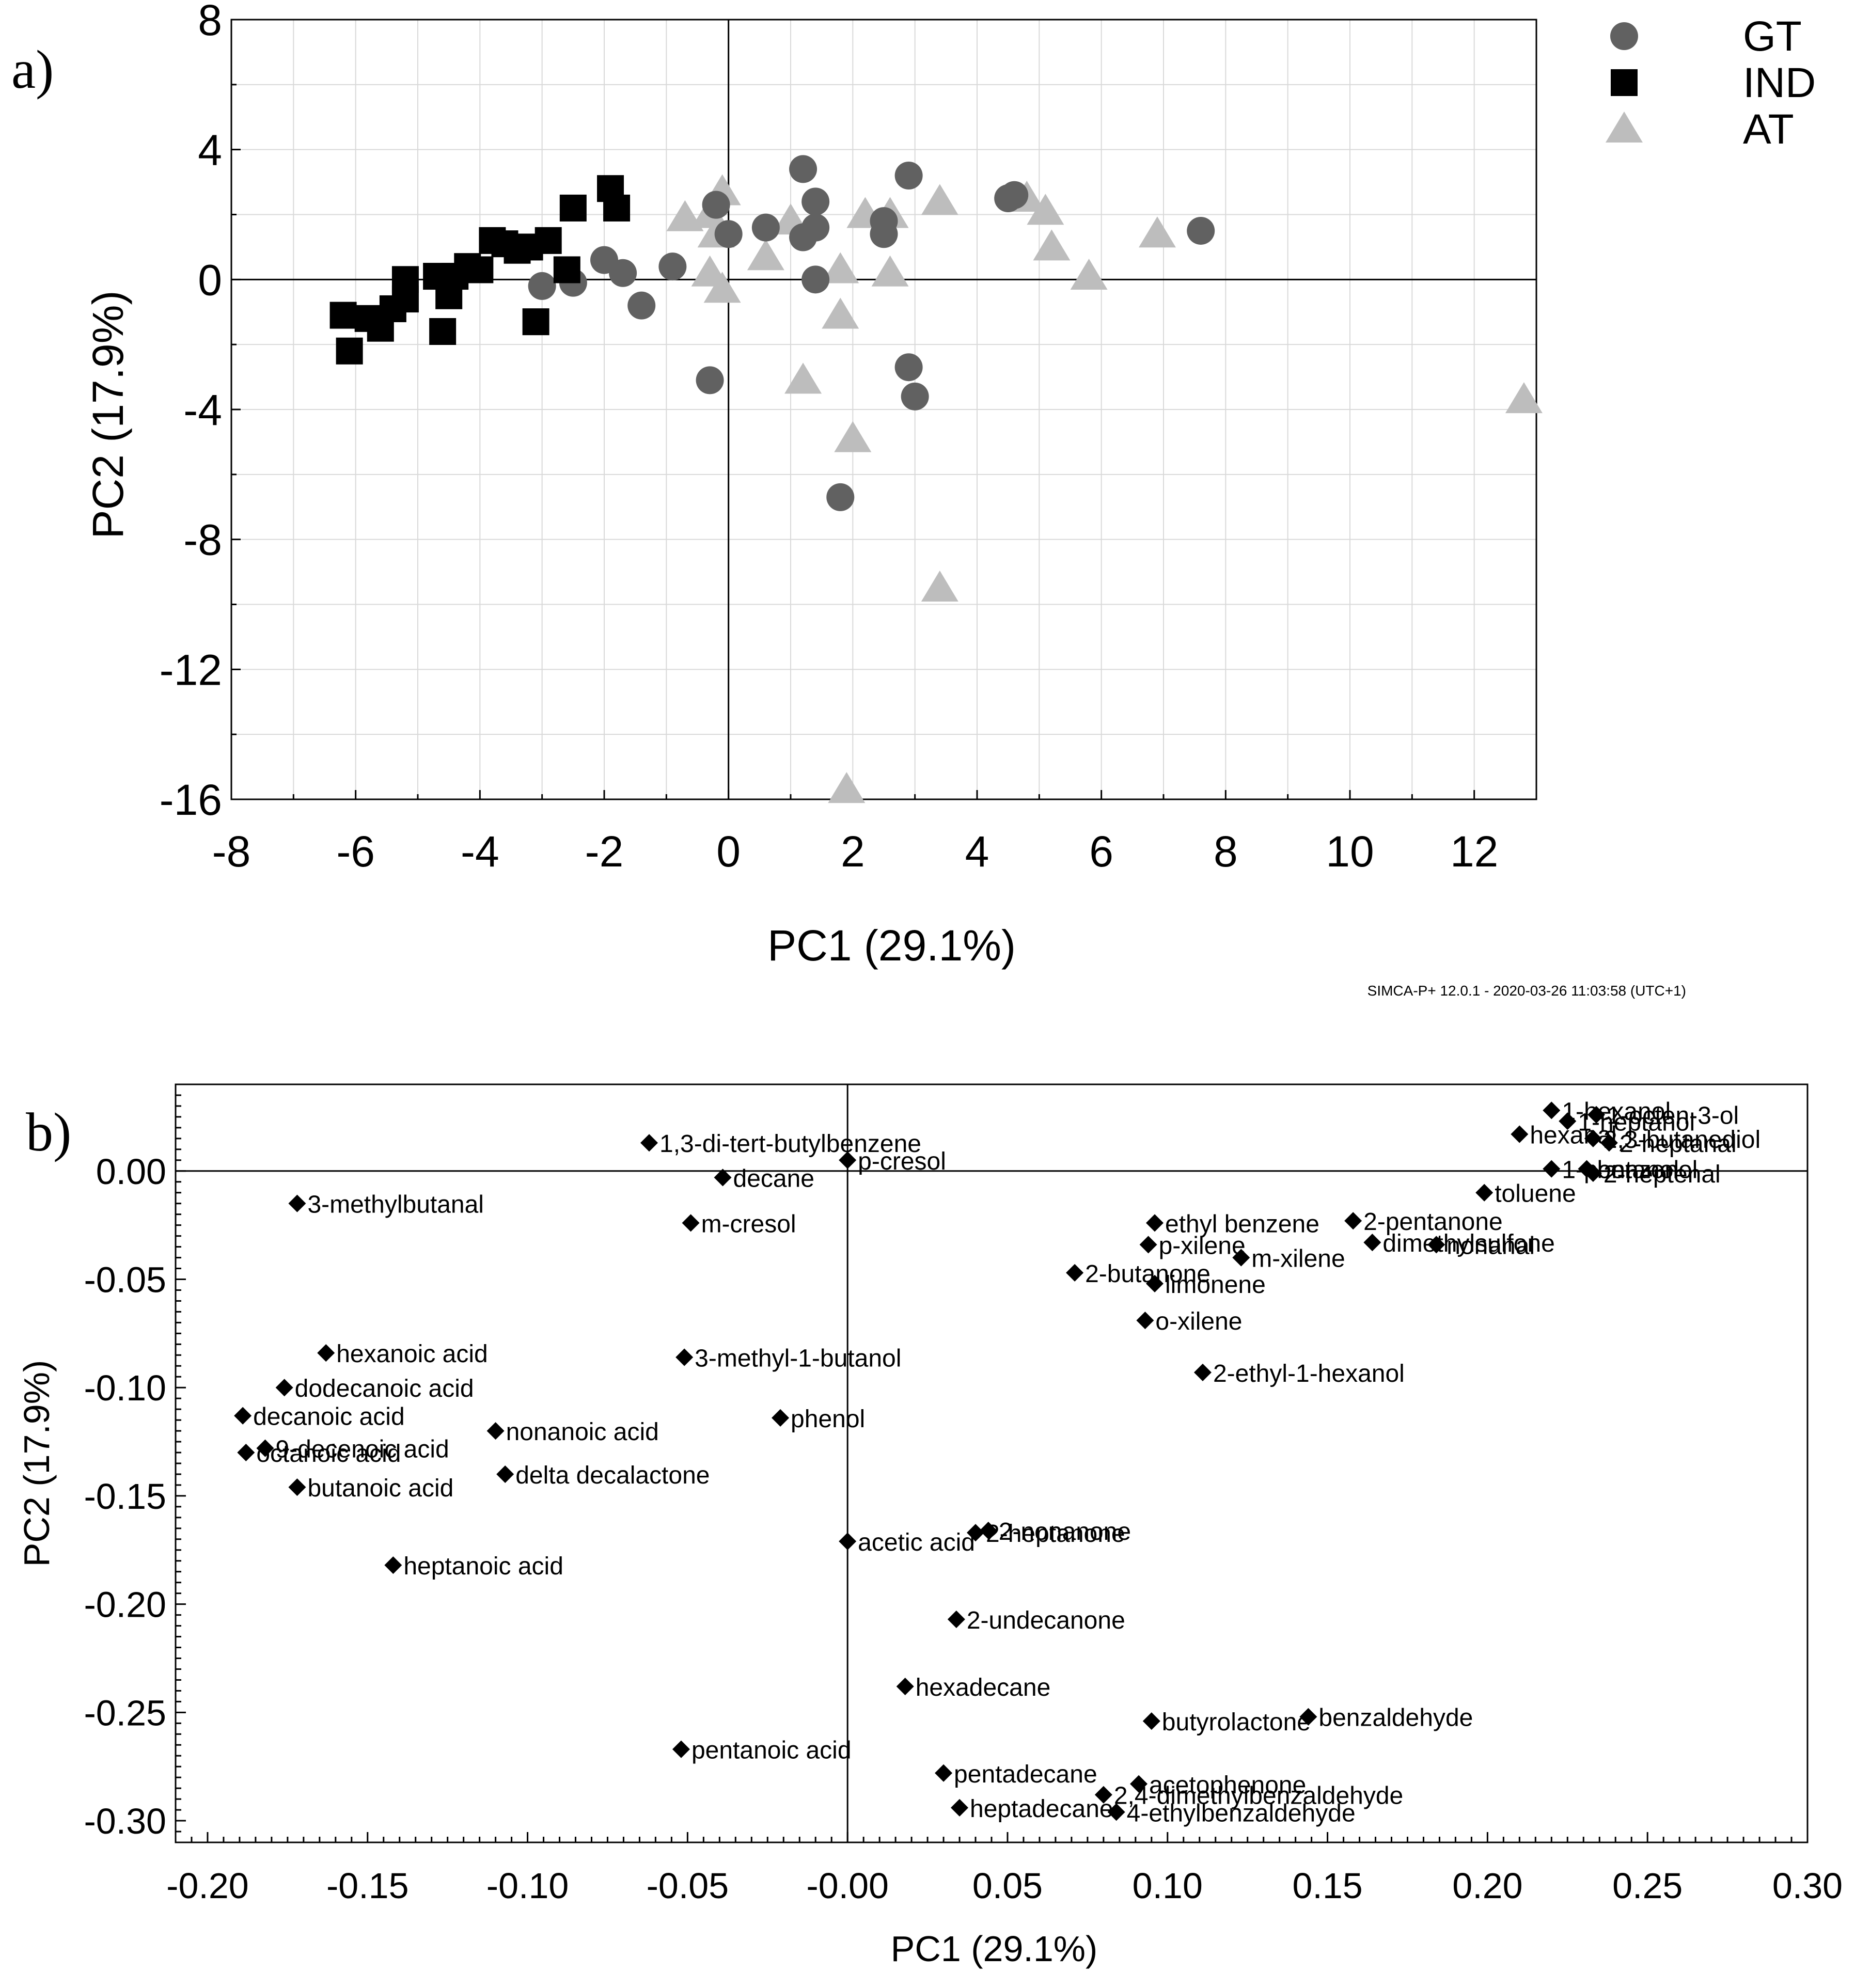 Image resolution: width=1855 pixels, height=1988 pixels. What do you see at coordinates (772, 1751) in the screenshot?
I see `loading-label: pentanoic acid` at bounding box center [772, 1751].